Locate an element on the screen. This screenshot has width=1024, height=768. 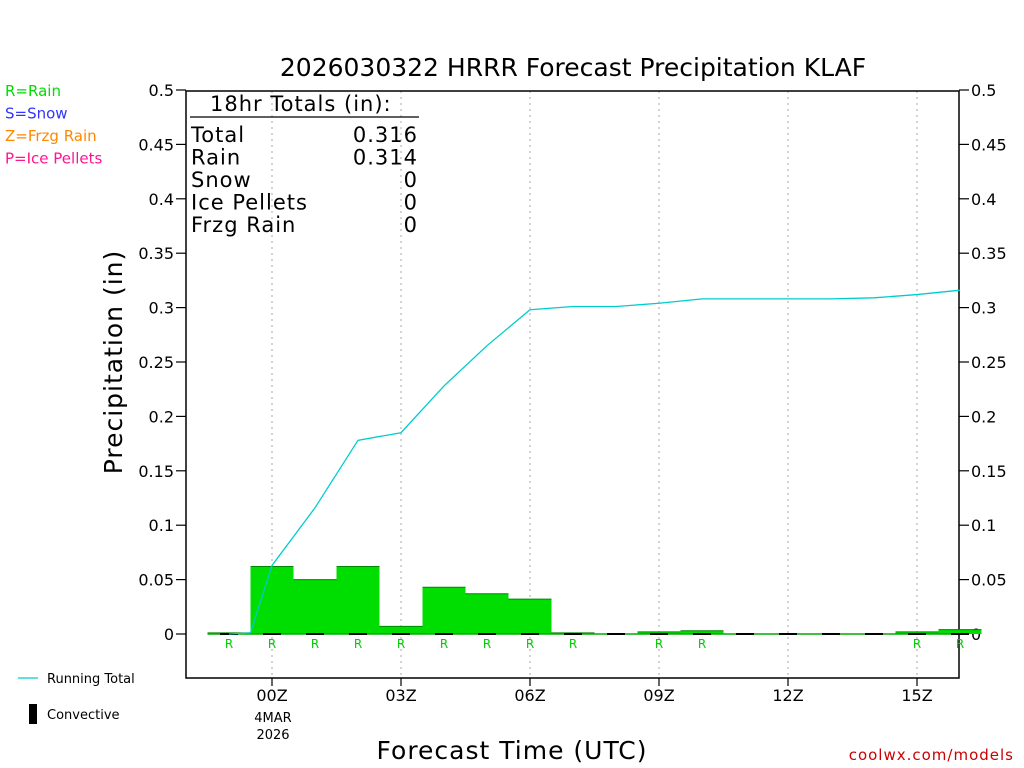
ptype-legend: R=Rain S=Snow Z=Frzg Rain P=Ice Pellets is located at coordinates (53, 125).